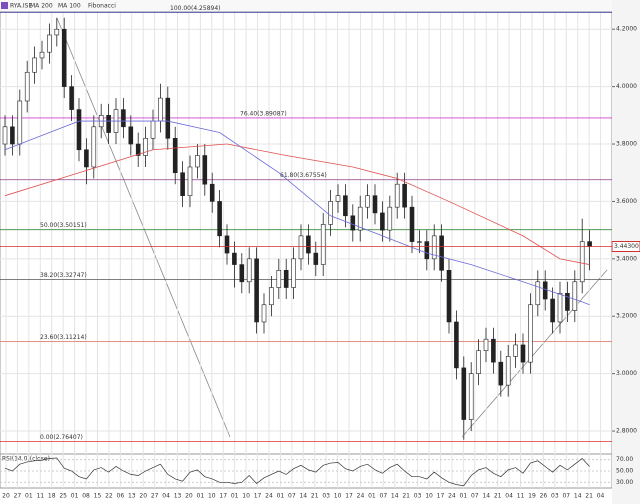 The image size is (640, 504). Describe the element at coordinates (41, 6) in the screenshot. I see `legend-entry: MA 200` at that location.